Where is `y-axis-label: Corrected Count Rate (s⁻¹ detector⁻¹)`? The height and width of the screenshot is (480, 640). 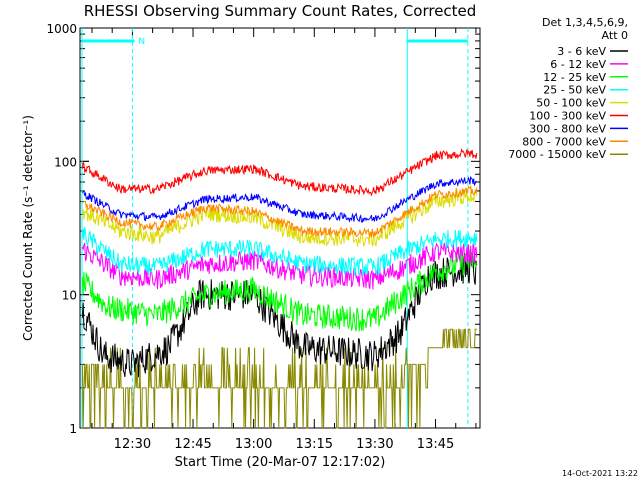 y-axis-label: Corrected Count Rate (s⁻¹ detector⁻¹) is located at coordinates (28, 228).